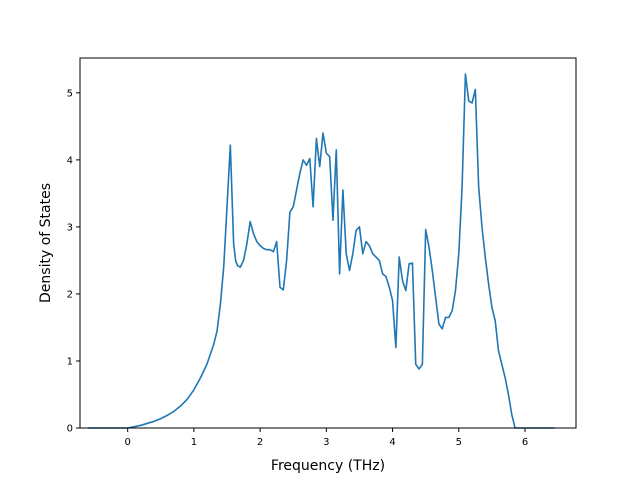 The image size is (640, 480). What do you see at coordinates (70, 361) in the screenshot?
I see `y-tick-label: 1` at bounding box center [70, 361].